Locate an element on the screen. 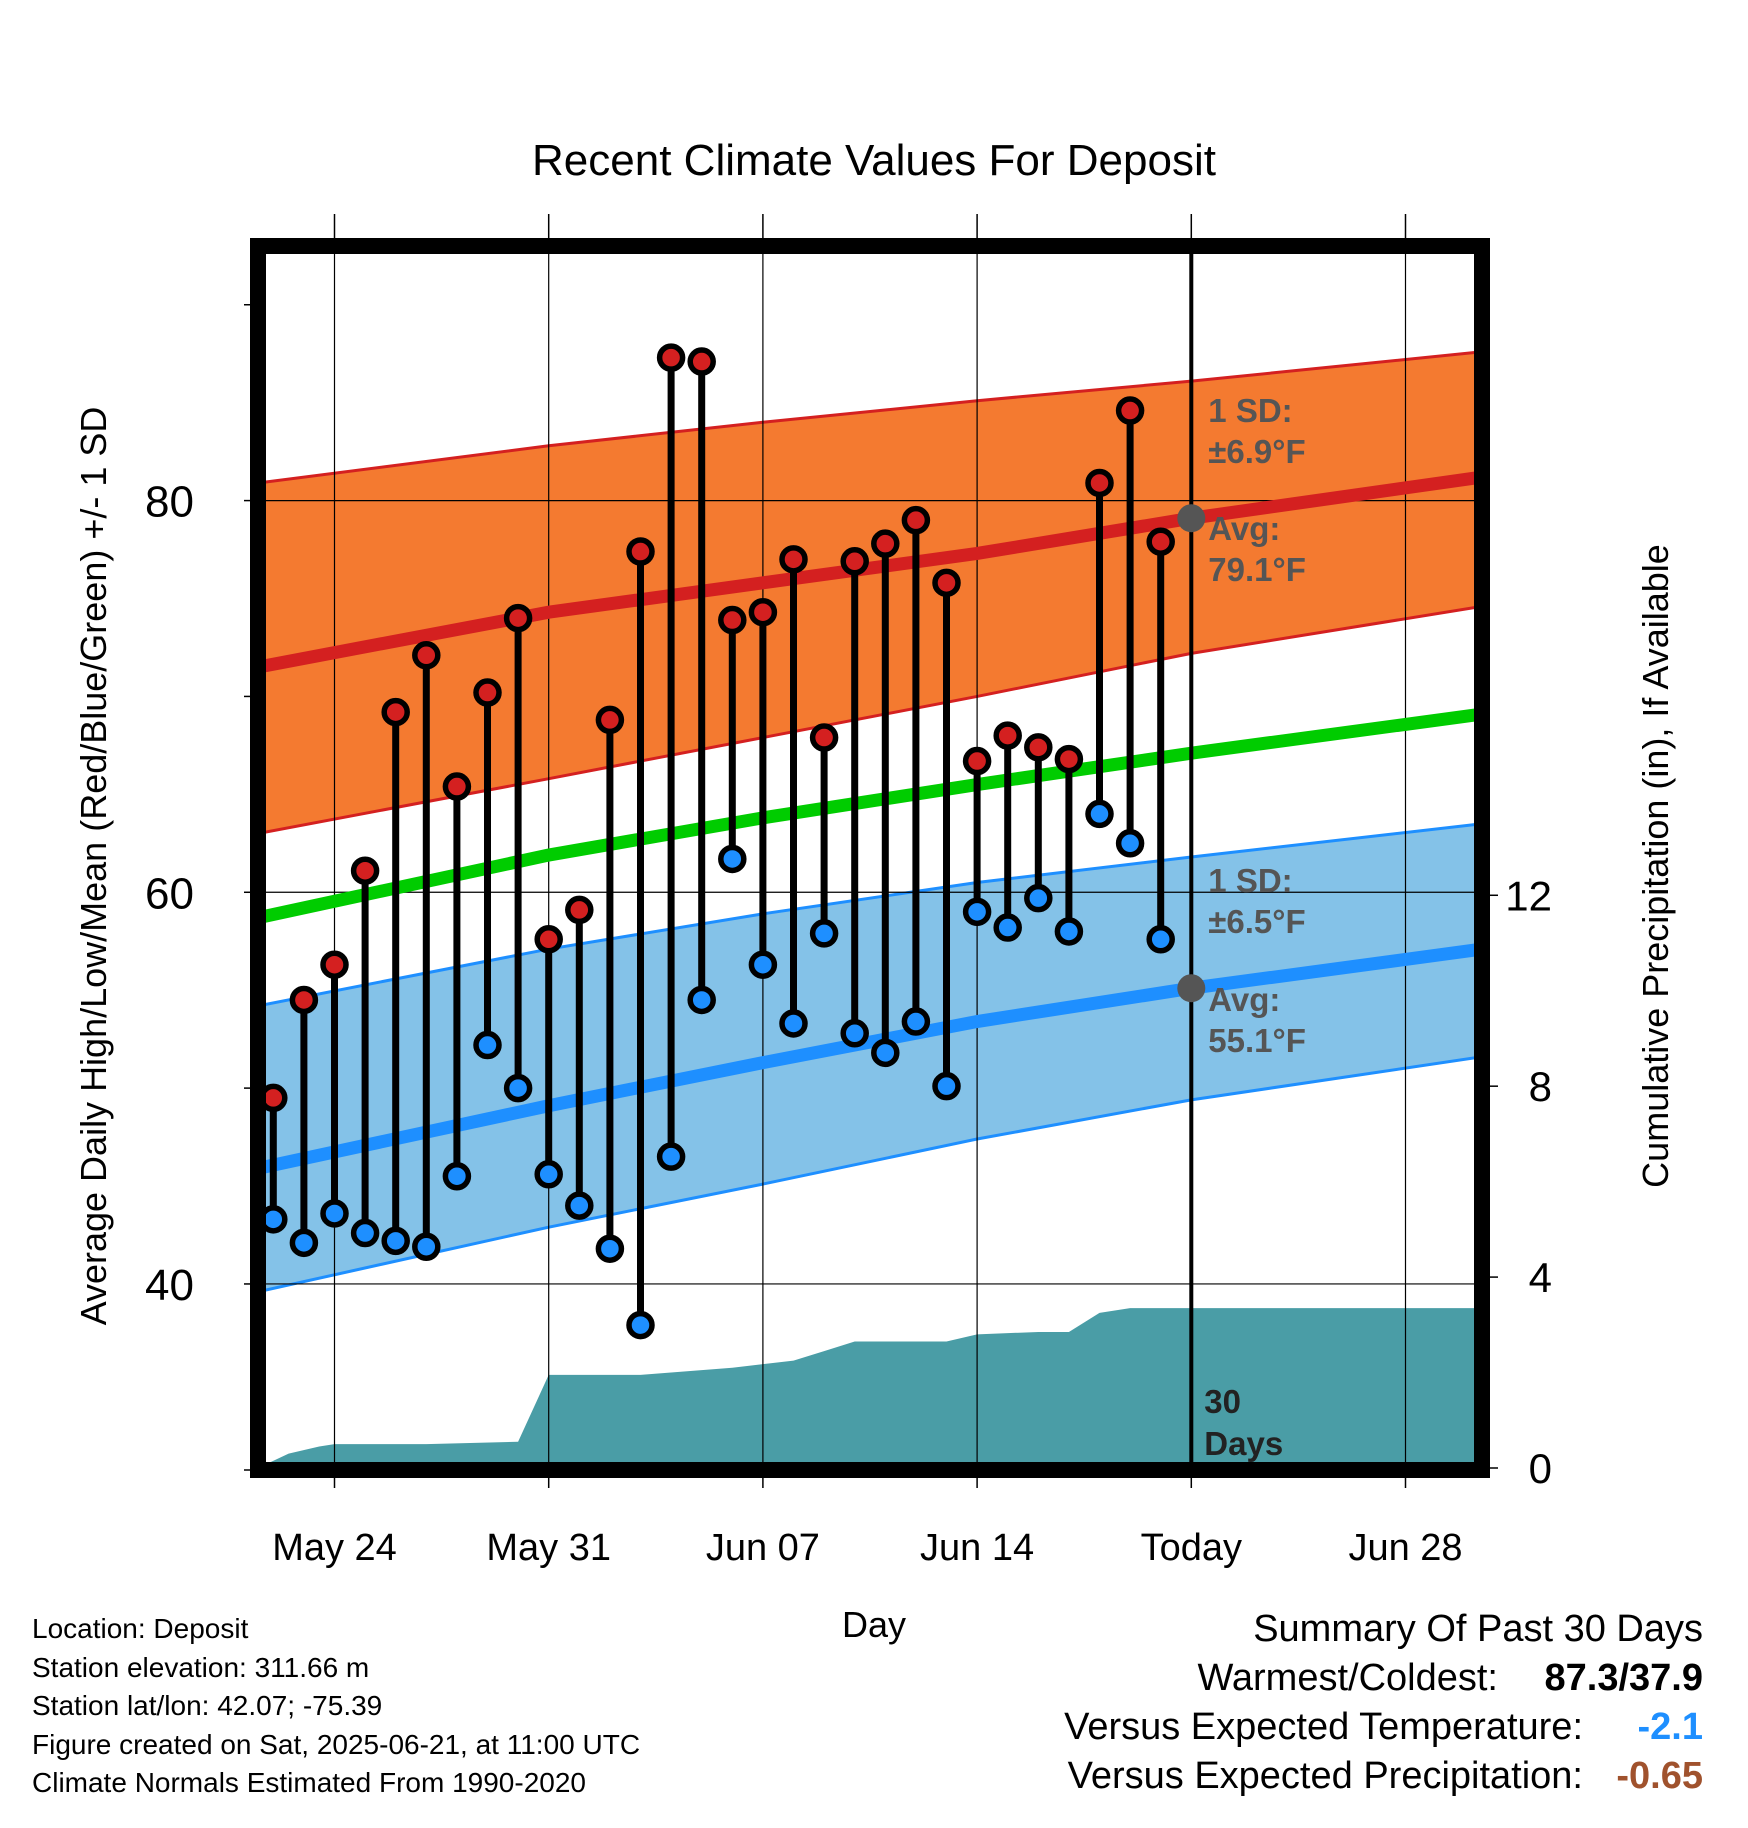 The height and width of the screenshot is (1828, 1748). precip-diff-value: -0.65 is located at coordinates (1659, 1776).